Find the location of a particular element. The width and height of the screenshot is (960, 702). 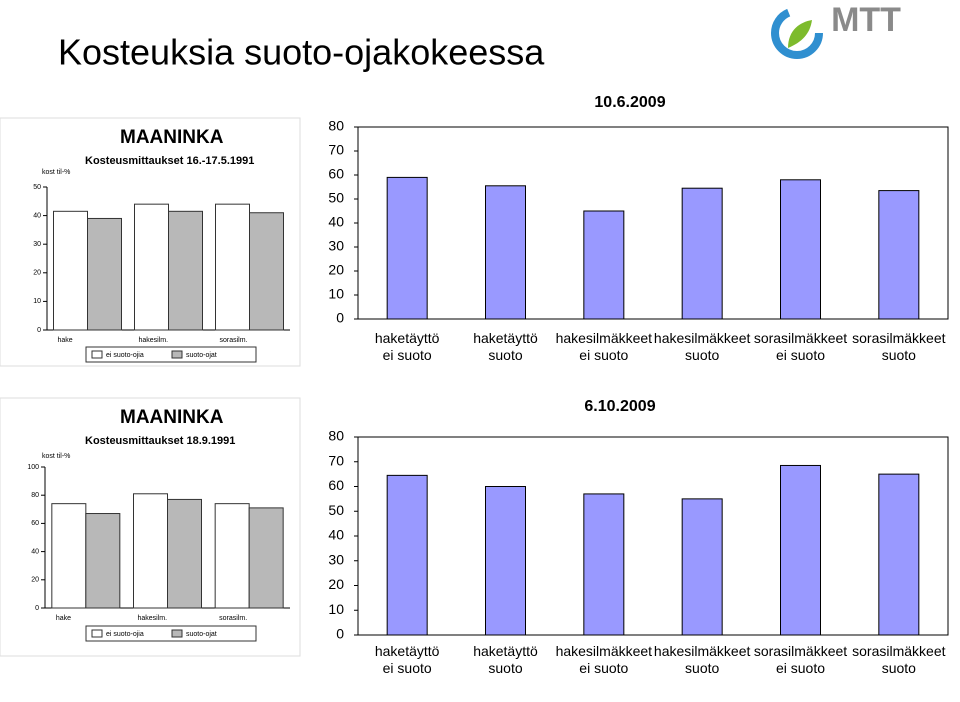

chart-subtitle: Kosteusmittaukset 16.-17.5.1991 is located at coordinates (169, 161).